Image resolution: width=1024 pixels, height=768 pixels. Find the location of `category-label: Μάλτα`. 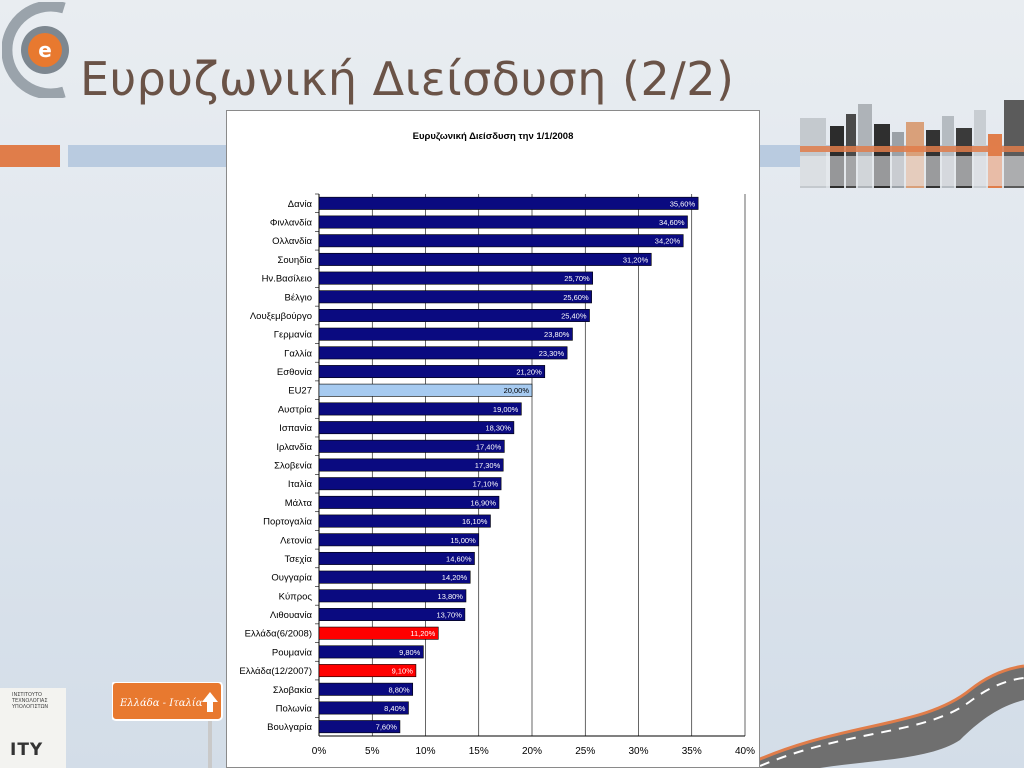

category-label: Μάλτα is located at coordinates (299, 503).